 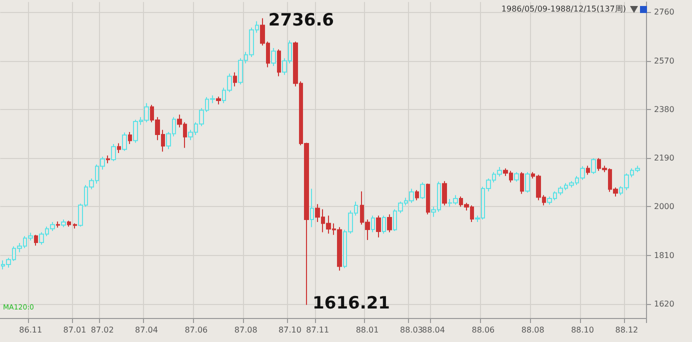 What do you see at coordinates (664, 12) in the screenshot?
I see `y-tick-label: 2760` at bounding box center [664, 12].